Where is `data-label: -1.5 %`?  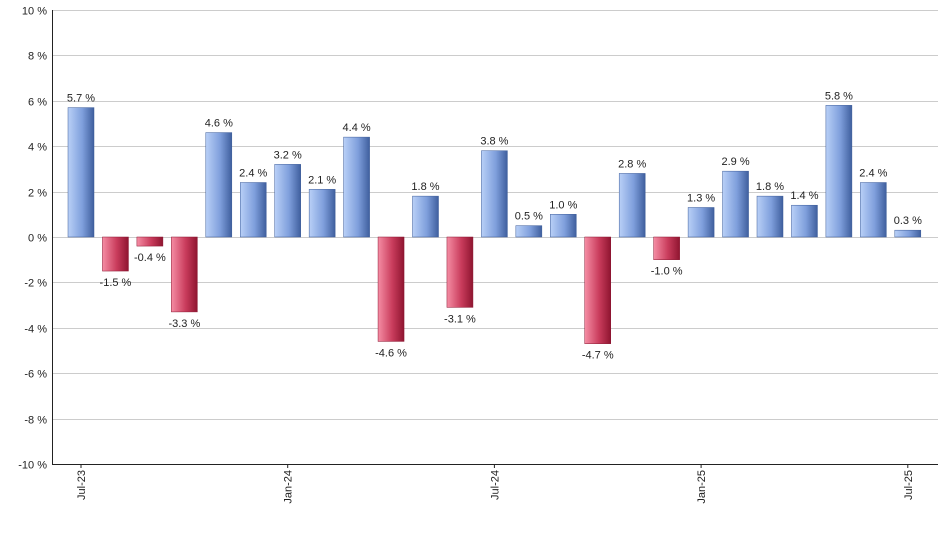 data-label: -1.5 % is located at coordinates (116, 283).